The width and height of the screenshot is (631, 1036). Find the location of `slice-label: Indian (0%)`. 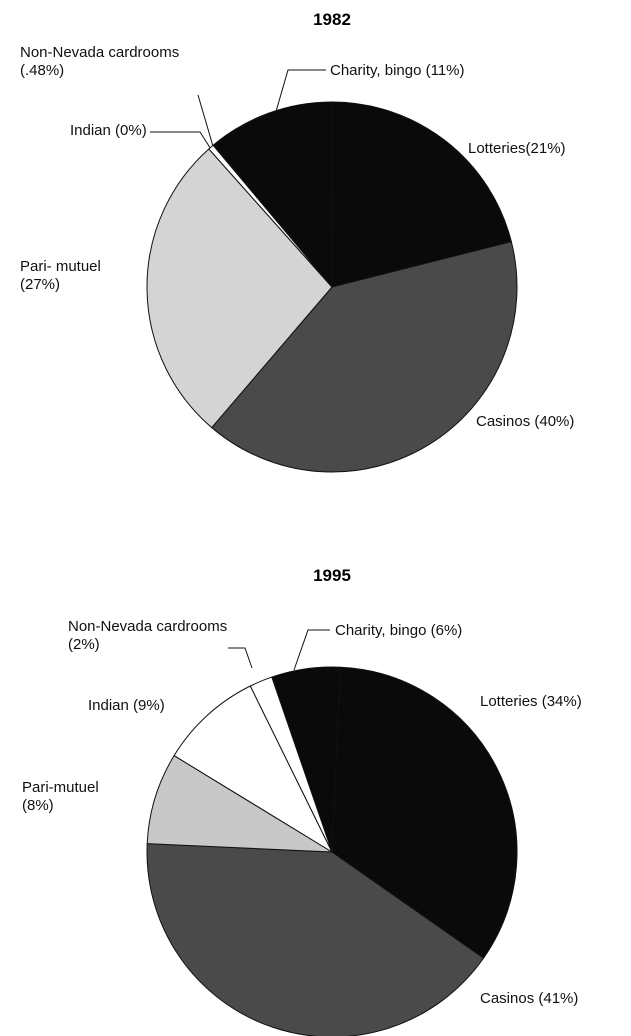

slice-label: Indian (0%) is located at coordinates (108, 130).